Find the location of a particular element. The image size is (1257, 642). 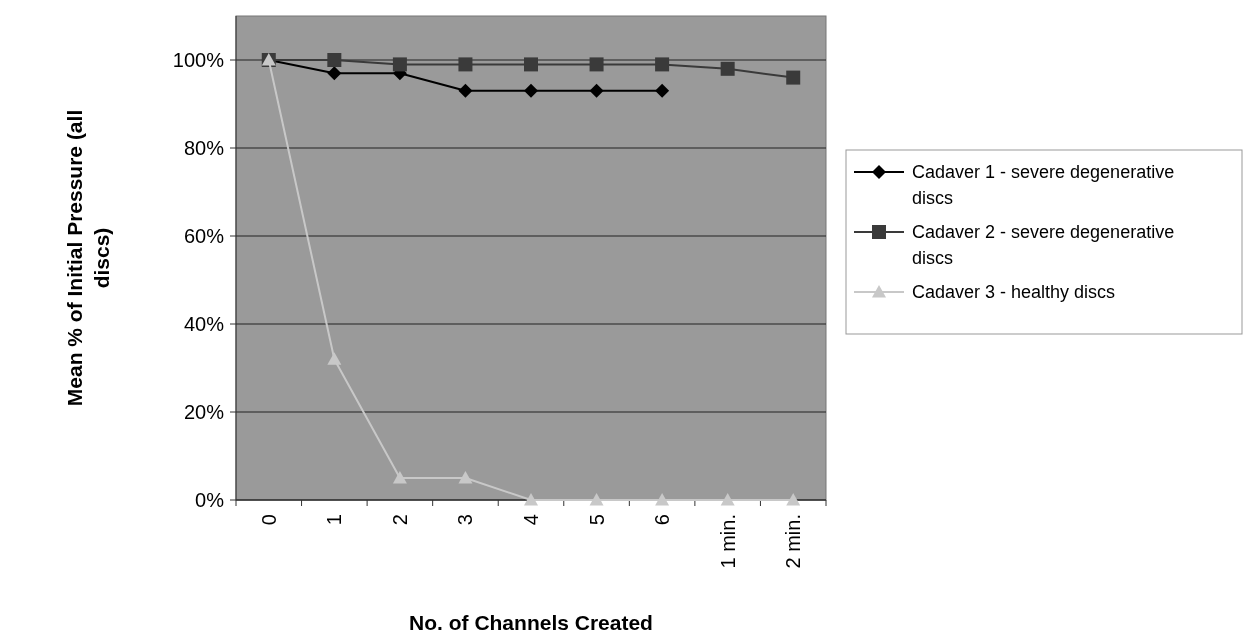

x-tick-label: 1 is located at coordinates (334, 520).